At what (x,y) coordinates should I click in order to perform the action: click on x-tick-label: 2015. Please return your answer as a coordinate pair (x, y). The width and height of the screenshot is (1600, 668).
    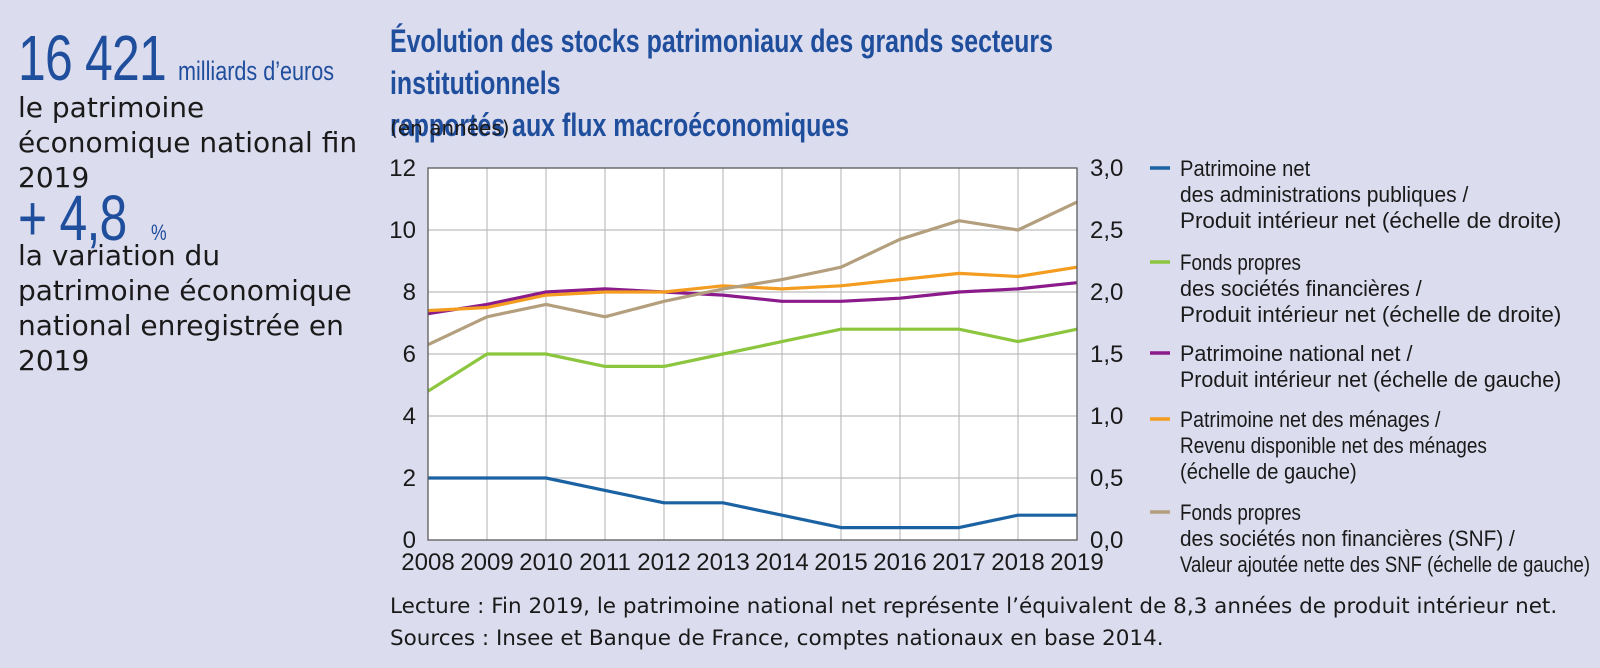
    Looking at the image, I should click on (840, 562).